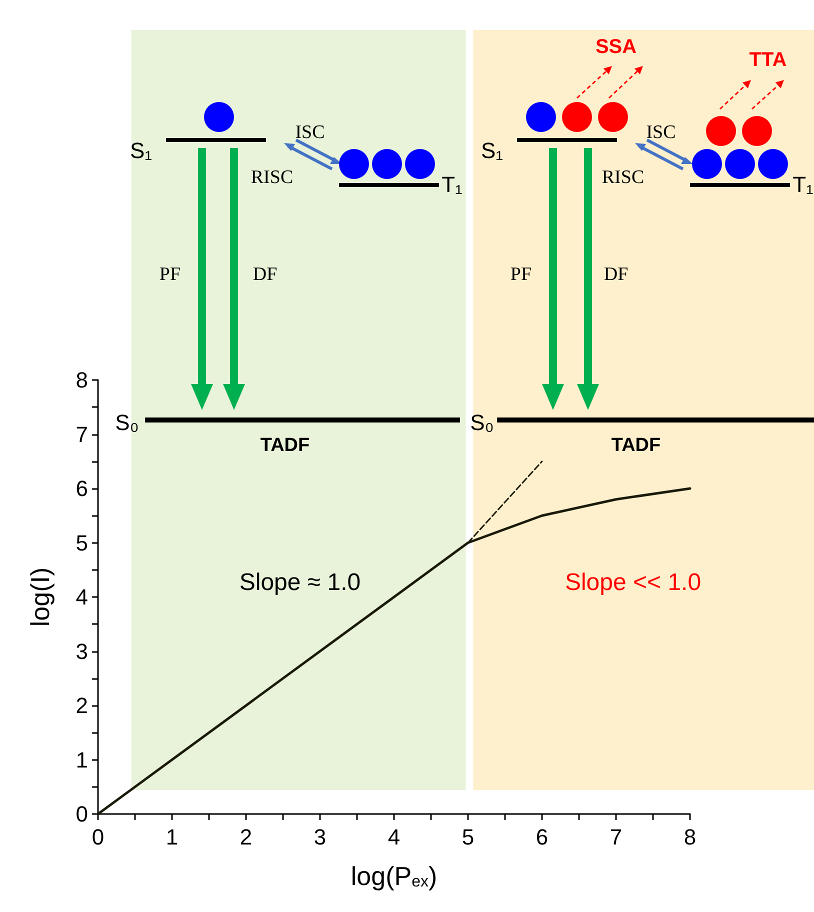  What do you see at coordinates (82, 759) in the screenshot?
I see `y-tick-label: 1` at bounding box center [82, 759].